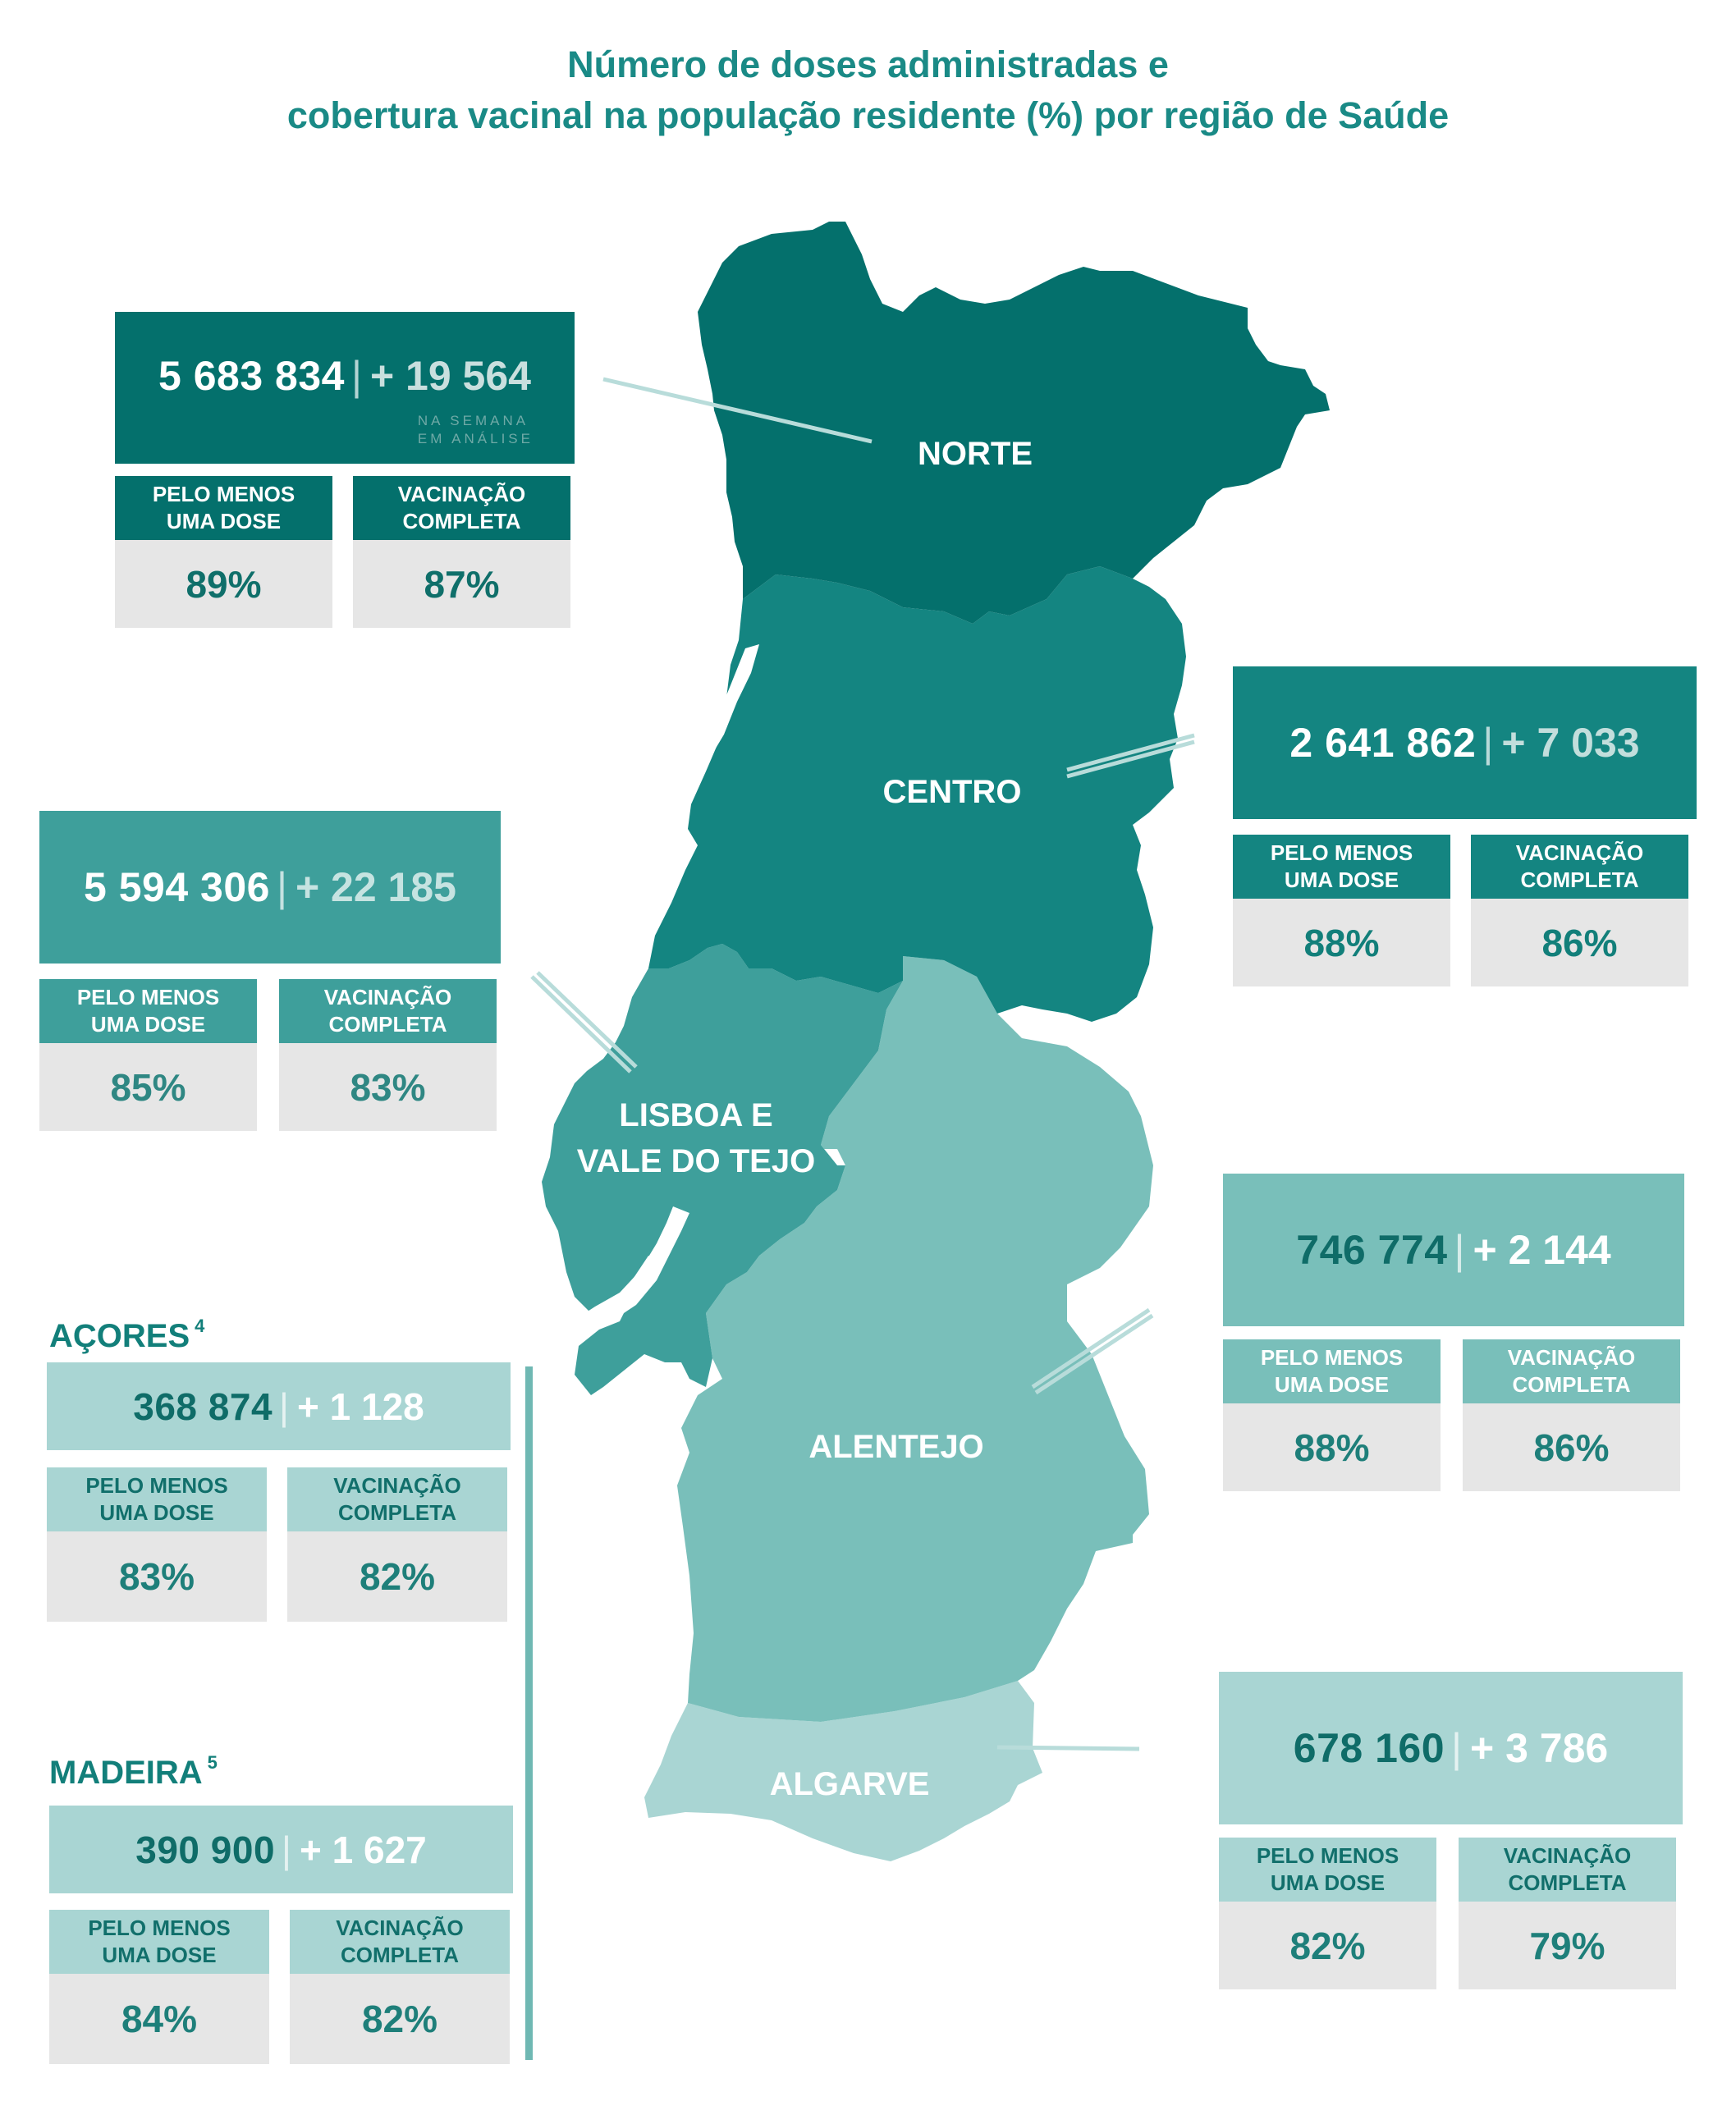 Image resolution: width=1736 pixels, height=2101 pixels. Describe the element at coordinates (868, 64) in the screenshot. I see `title-line-1: Número de doses administradas e` at that location.